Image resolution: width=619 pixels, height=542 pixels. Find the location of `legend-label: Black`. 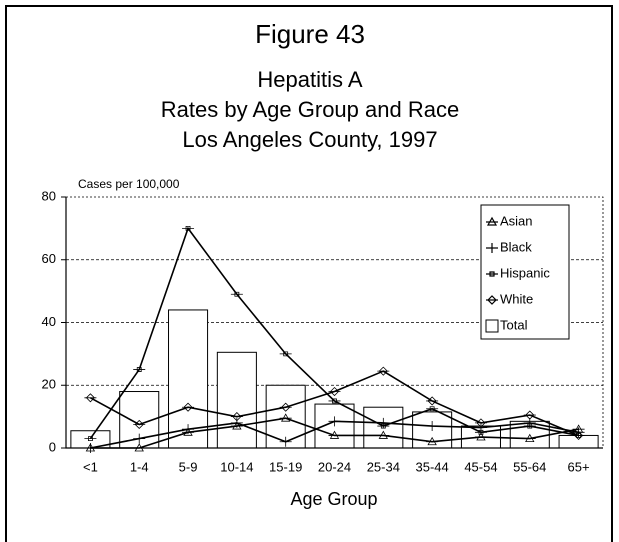

legend-label: Black is located at coordinates (516, 246).